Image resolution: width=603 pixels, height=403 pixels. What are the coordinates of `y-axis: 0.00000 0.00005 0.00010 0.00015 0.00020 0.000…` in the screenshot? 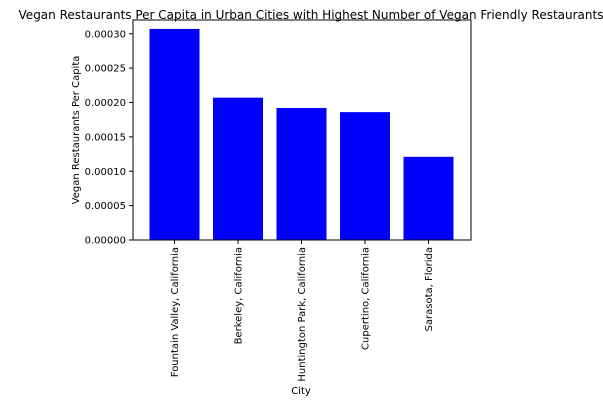 It's located at (109, 138).